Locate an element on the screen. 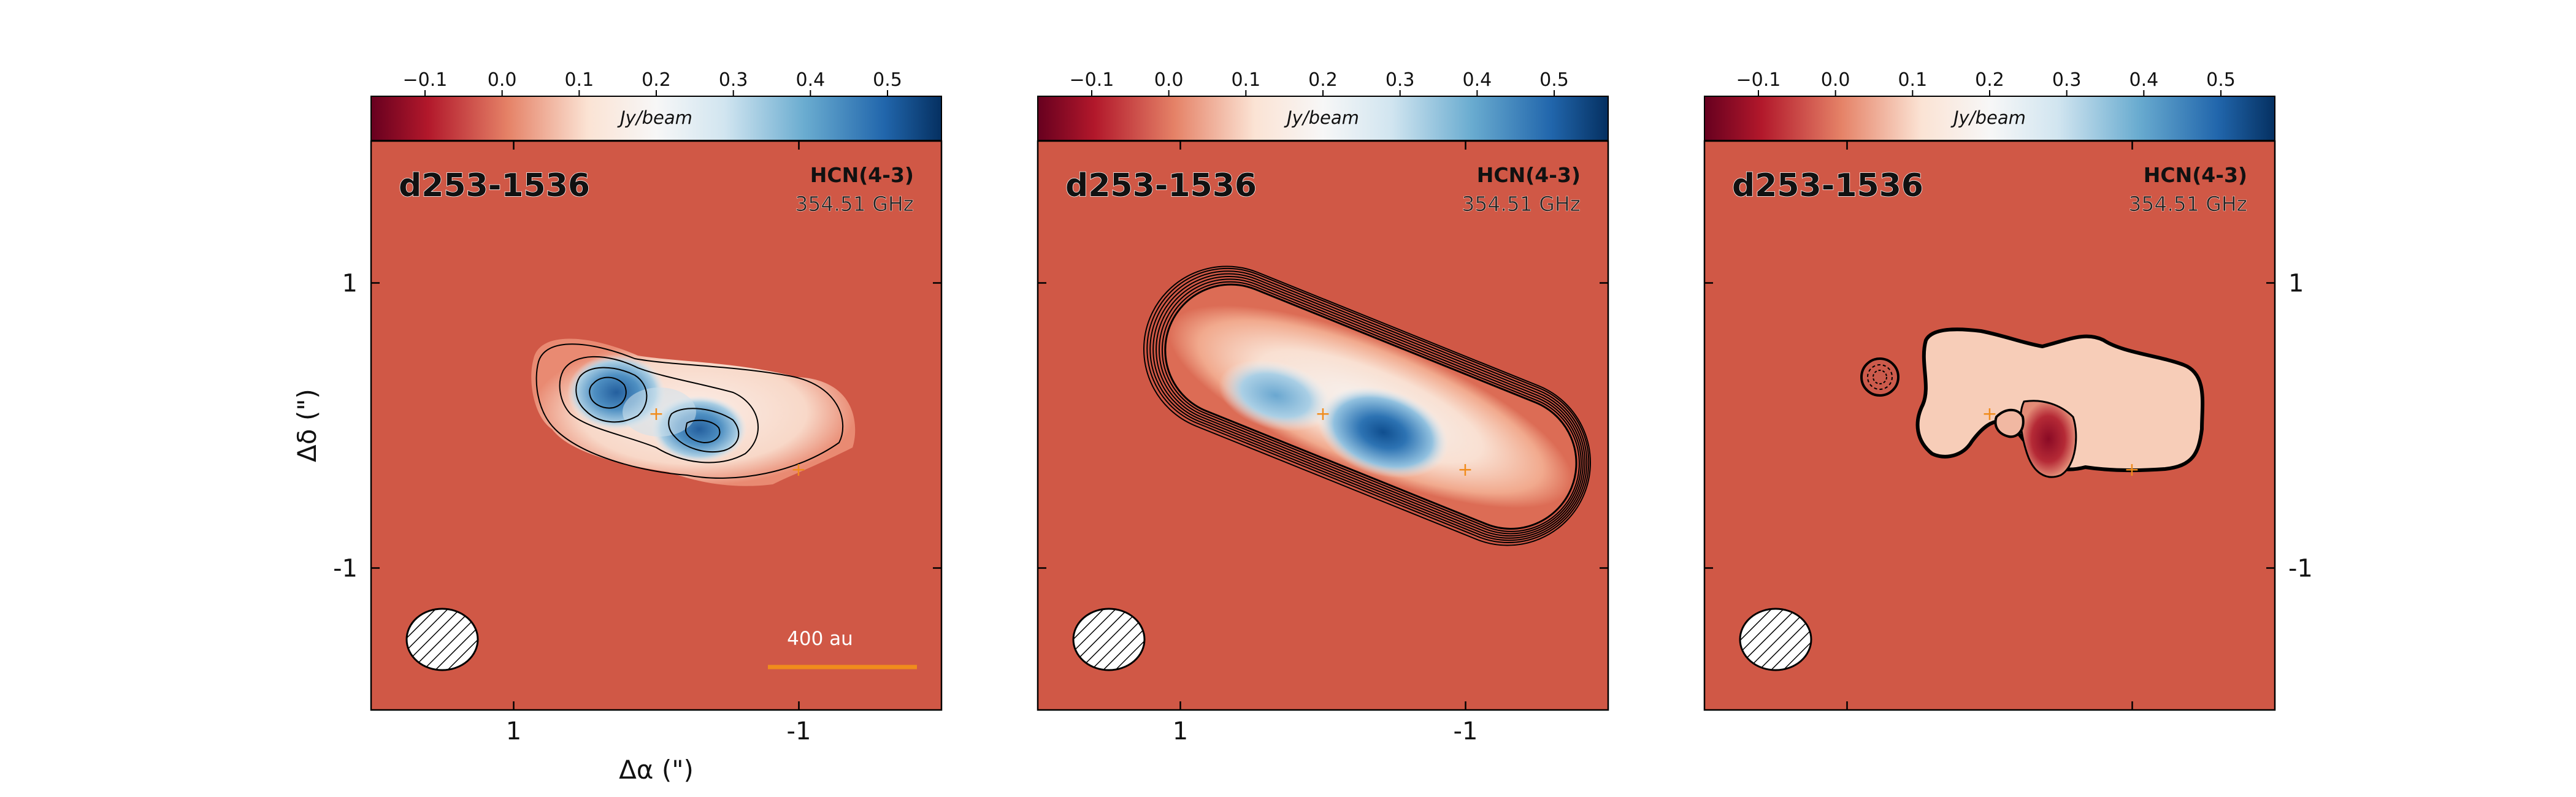 Image resolution: width=2576 pixels, height=797 pixels. x-axis-label: Δα (") is located at coordinates (656, 770).